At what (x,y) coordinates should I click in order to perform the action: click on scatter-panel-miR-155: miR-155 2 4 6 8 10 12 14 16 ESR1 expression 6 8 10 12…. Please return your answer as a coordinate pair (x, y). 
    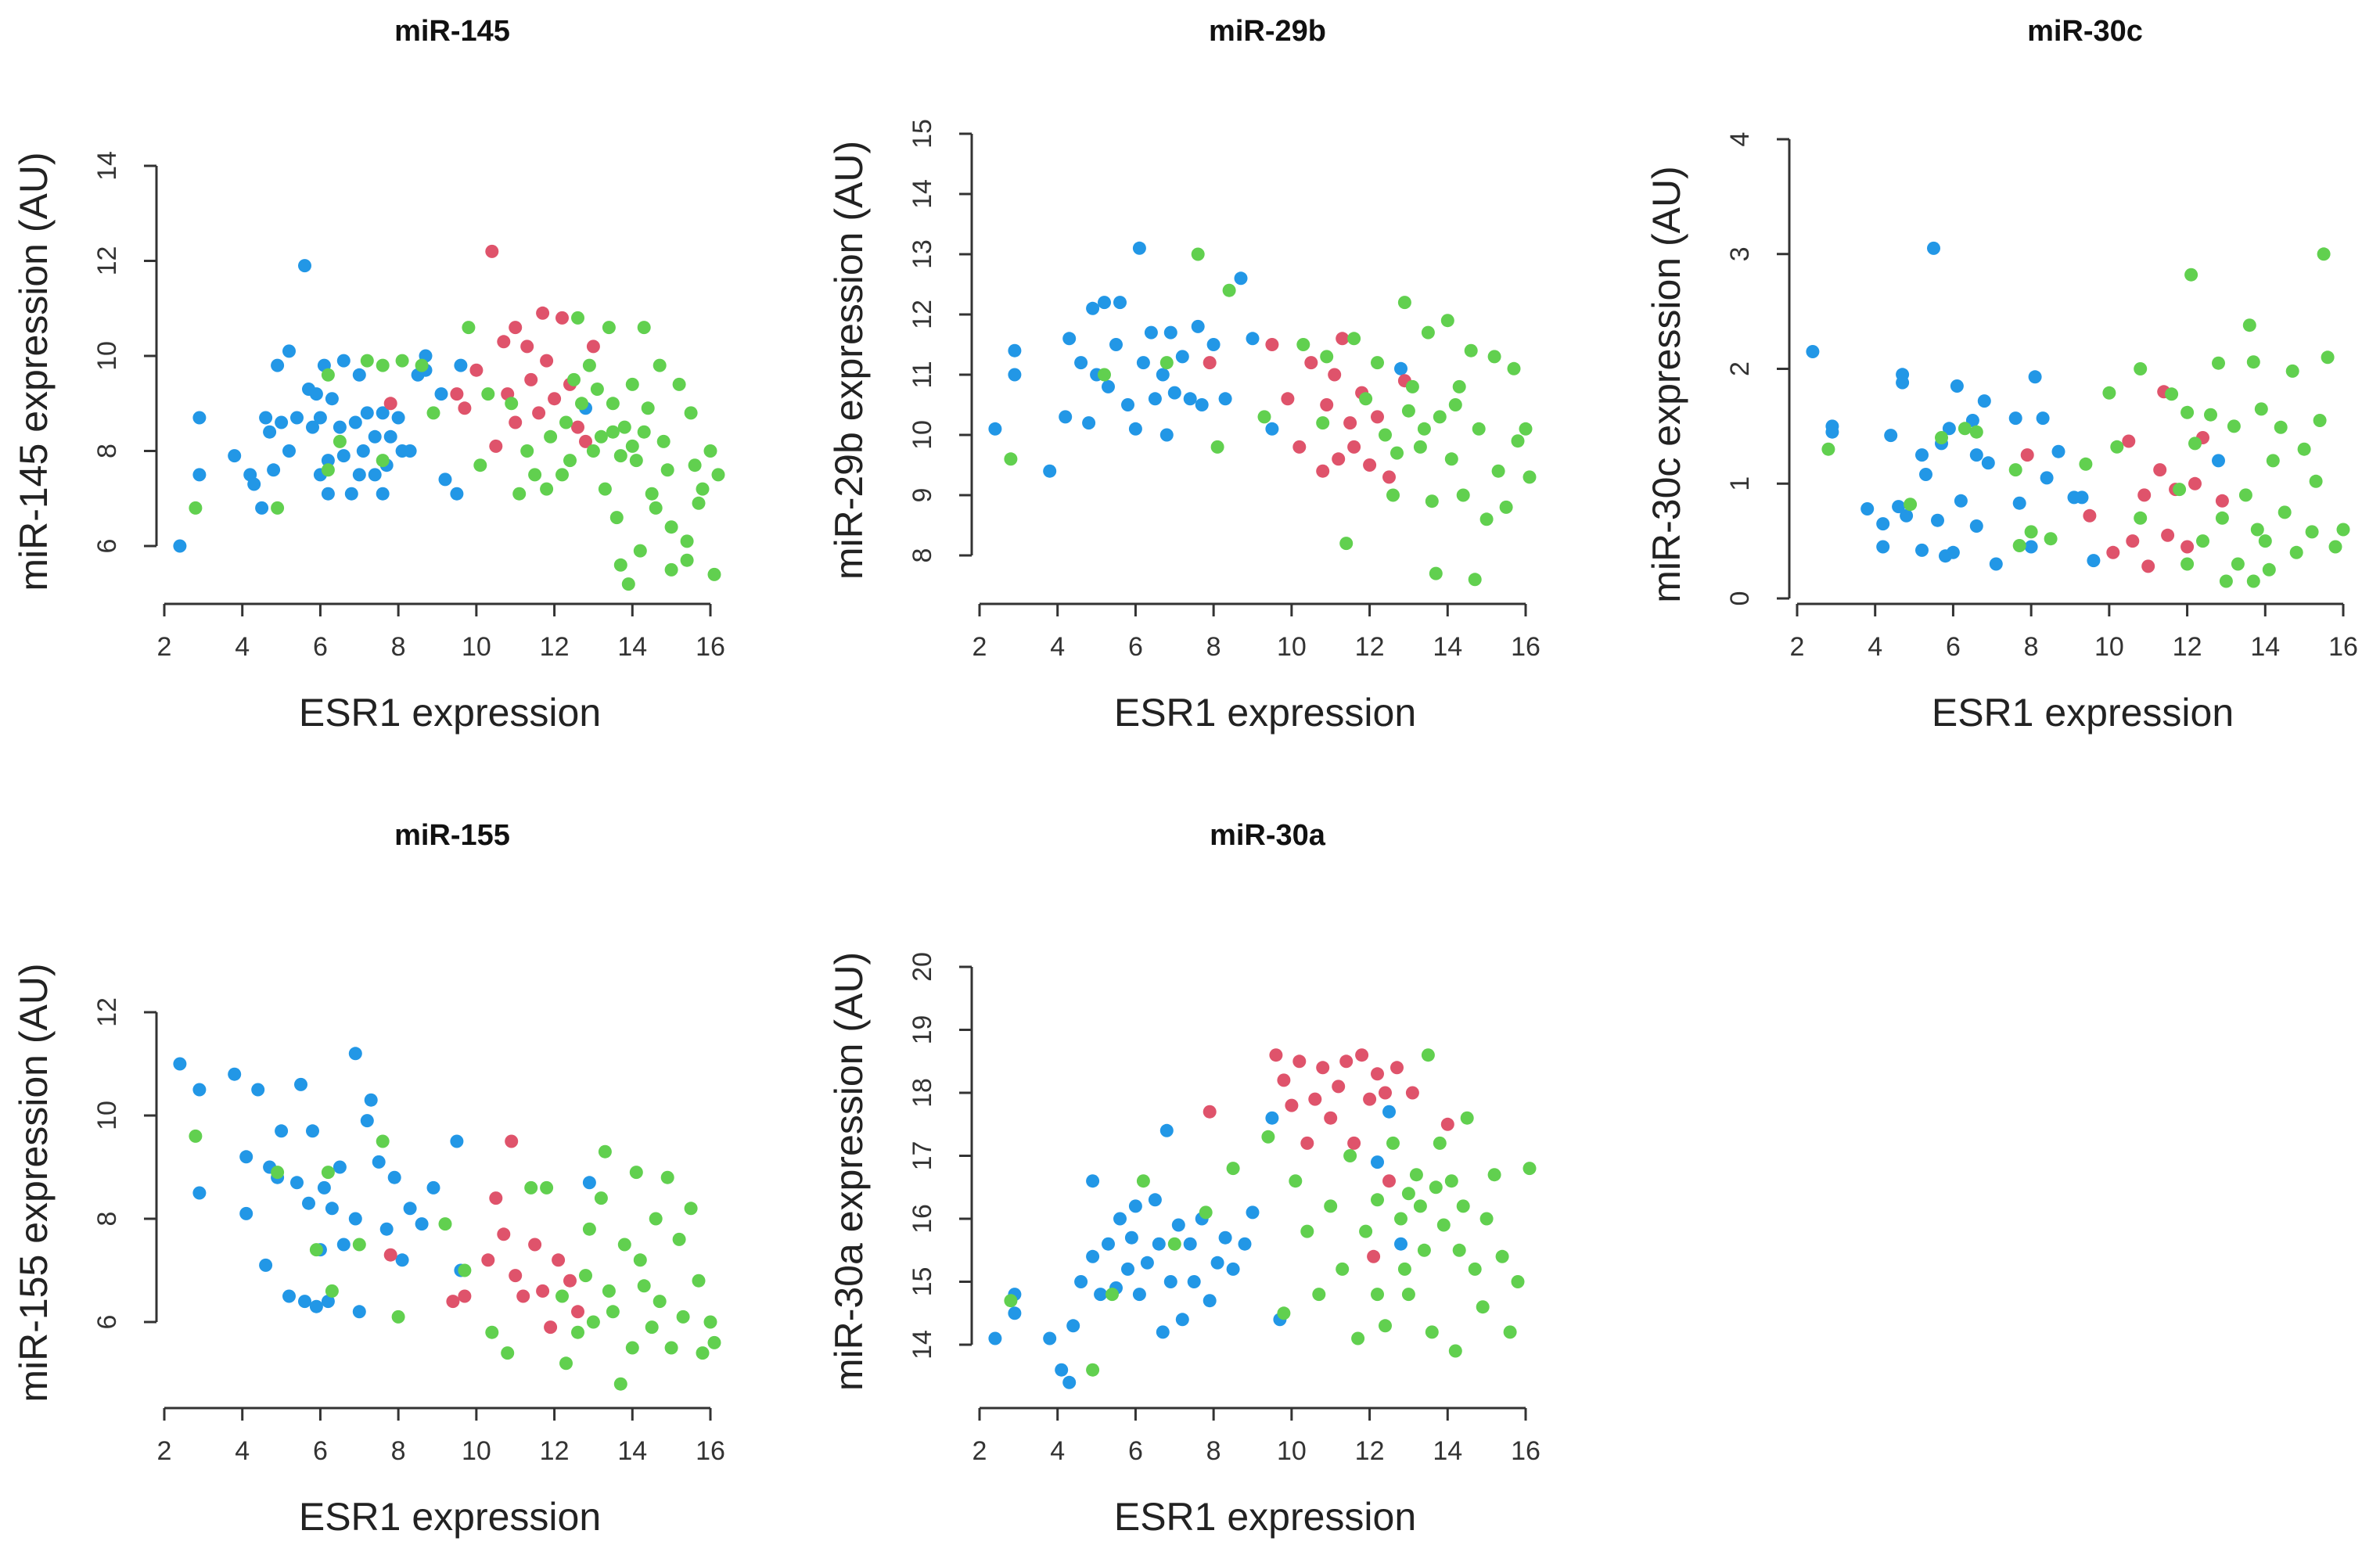
    Looking at the image, I should click on (368, 1179).